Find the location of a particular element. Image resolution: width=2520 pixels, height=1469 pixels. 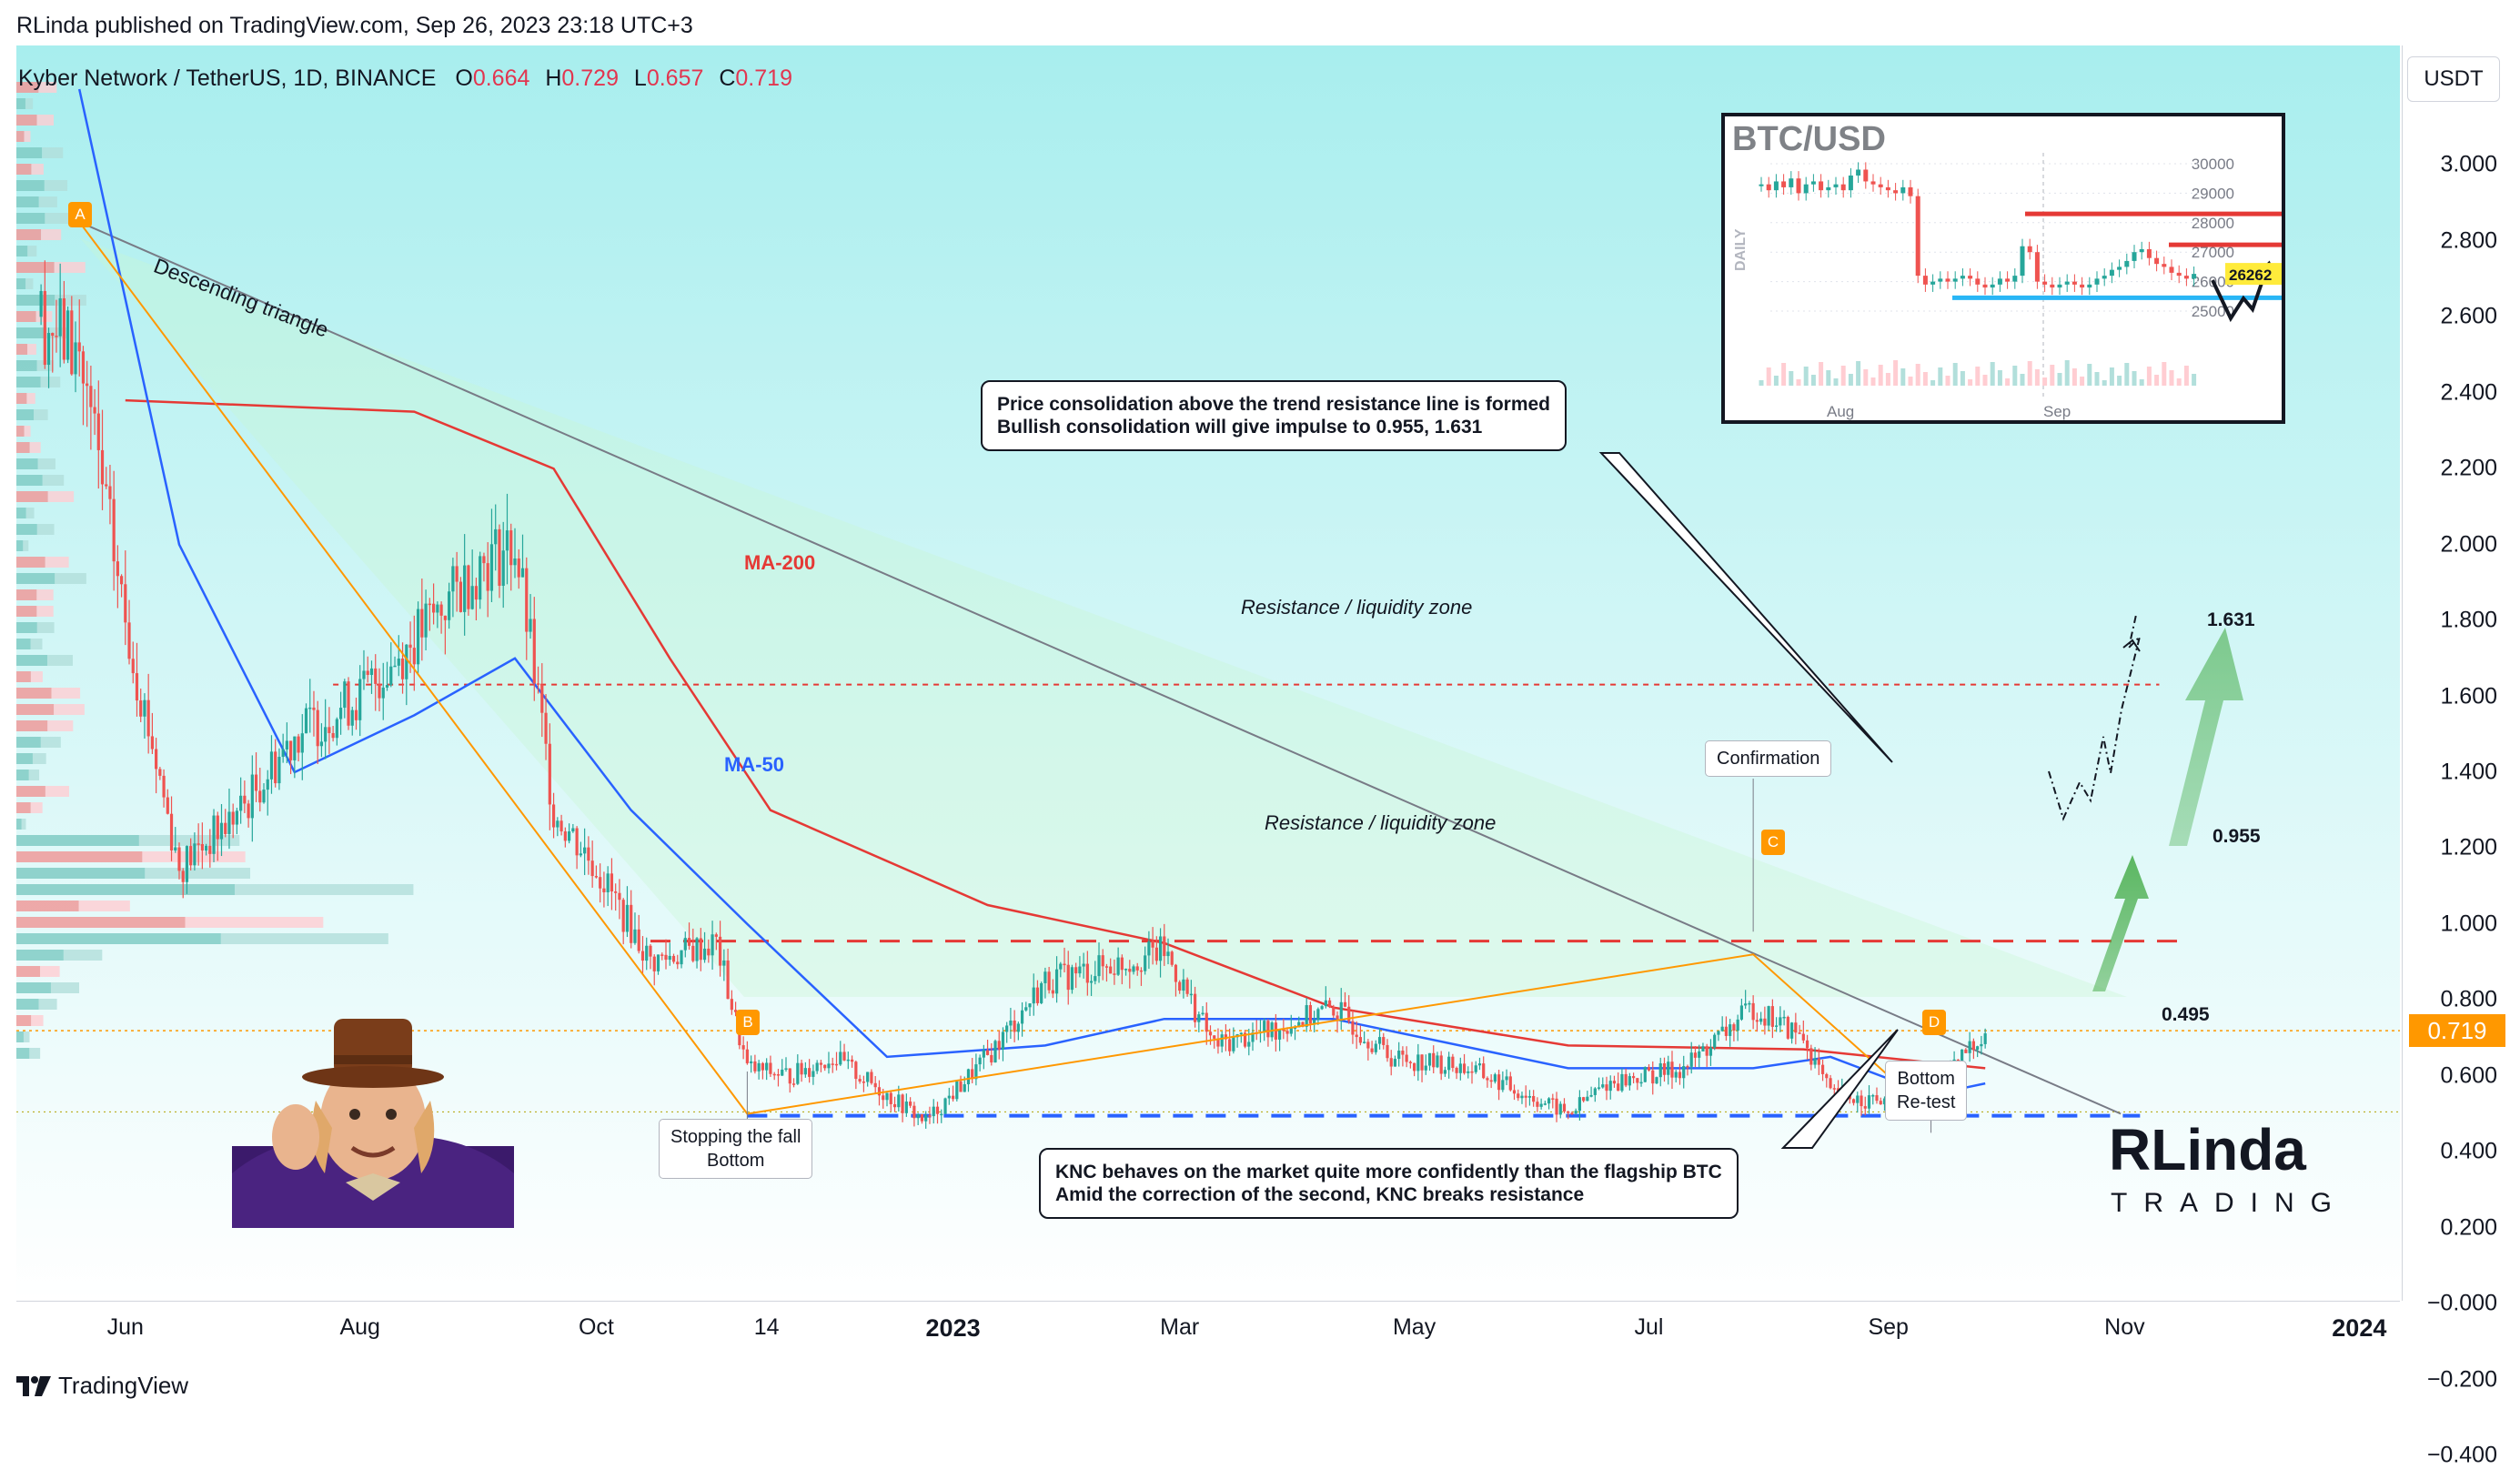

ma200-label: MA-200 is located at coordinates (780, 562).